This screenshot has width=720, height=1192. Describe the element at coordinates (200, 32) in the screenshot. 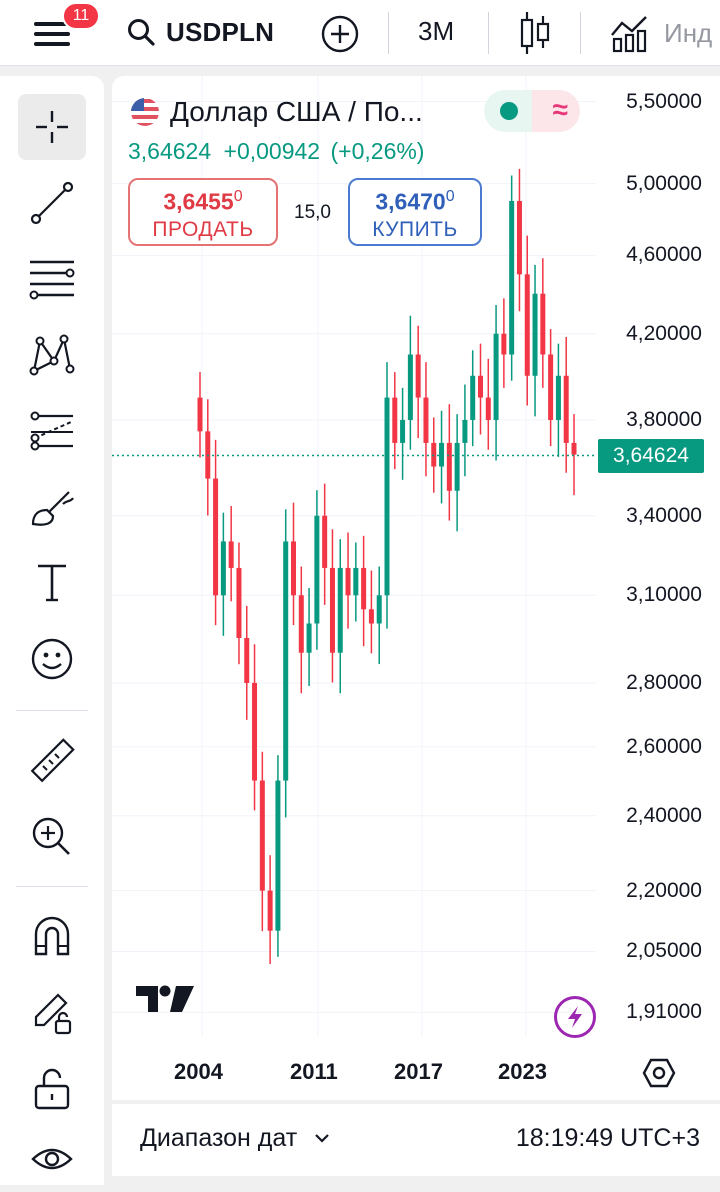

I see `symbol-search-button: USDPLN` at that location.